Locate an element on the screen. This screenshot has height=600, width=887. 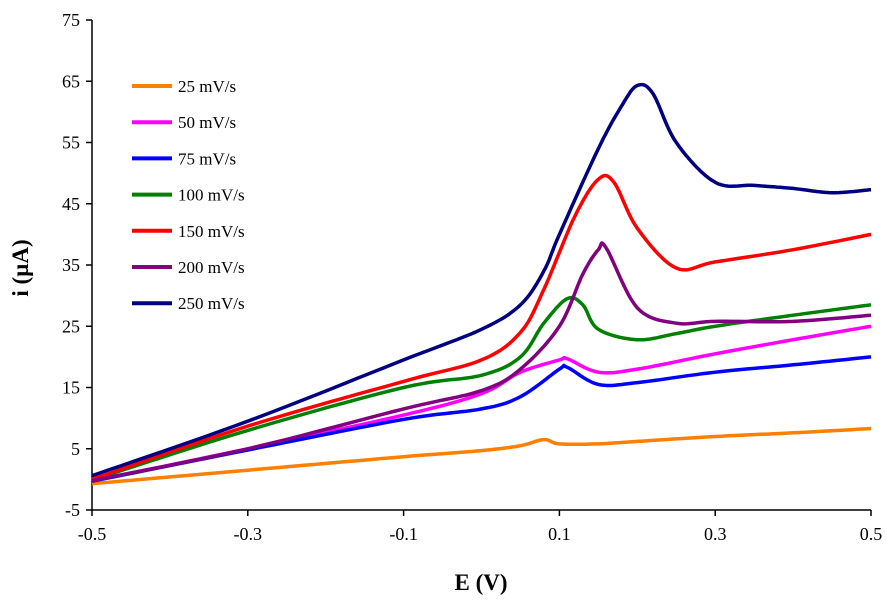
series-line-25-mv-s is located at coordinates (481, 456).